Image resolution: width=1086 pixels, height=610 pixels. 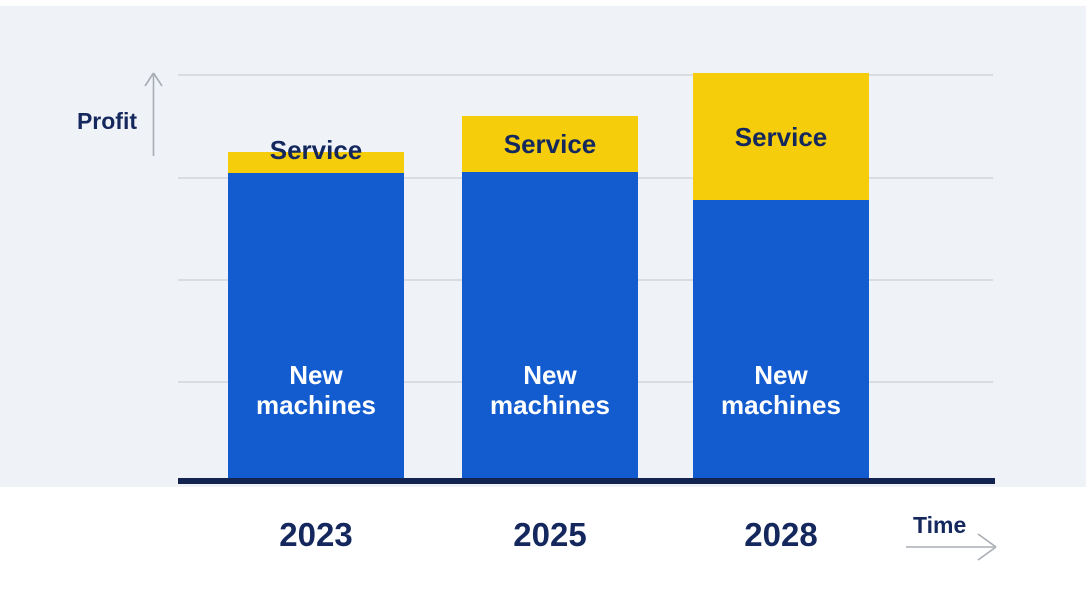 I want to click on bar-2023: Service, so click(x=316, y=307).